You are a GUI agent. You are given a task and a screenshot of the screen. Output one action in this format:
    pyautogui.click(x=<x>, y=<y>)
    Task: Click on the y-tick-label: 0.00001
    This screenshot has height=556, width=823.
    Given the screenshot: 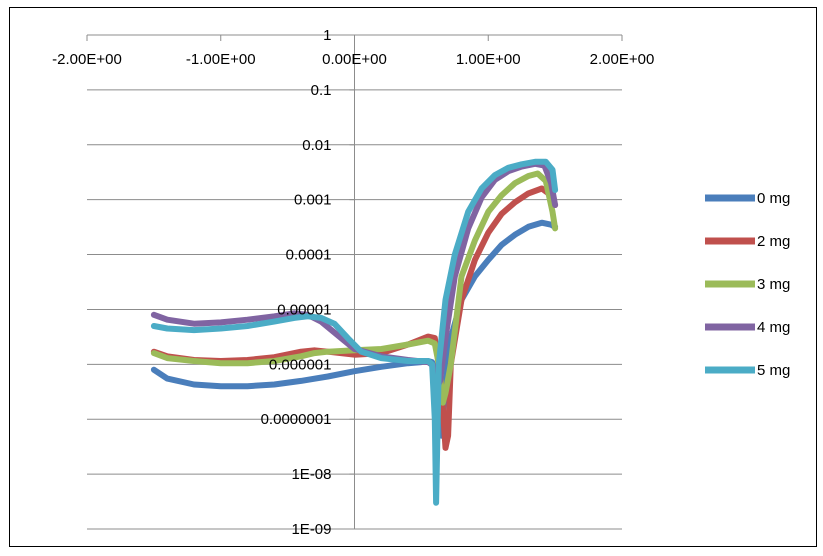 What is the action you would take?
    pyautogui.click(x=304, y=309)
    